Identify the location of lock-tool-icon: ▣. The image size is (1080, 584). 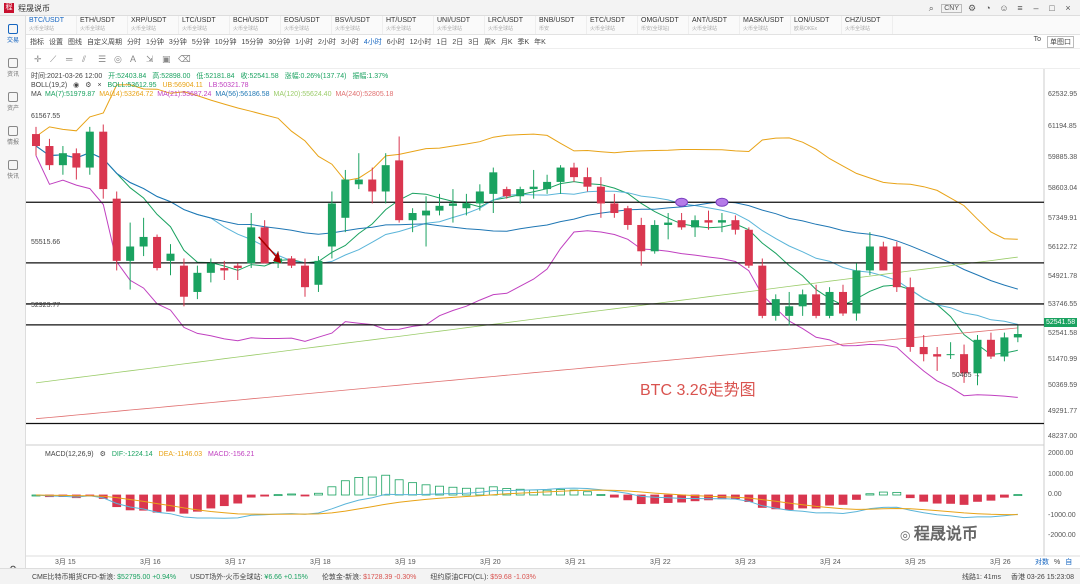
(166, 59).